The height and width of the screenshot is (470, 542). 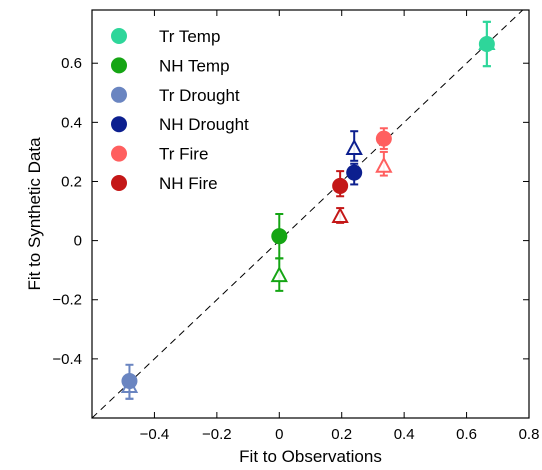 I want to click on legend-marker-nh-temp, so click(x=119, y=65).